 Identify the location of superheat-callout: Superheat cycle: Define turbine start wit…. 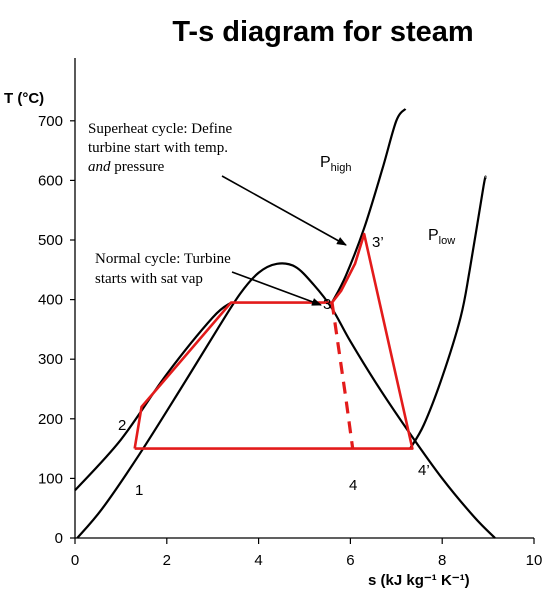
(160, 148).